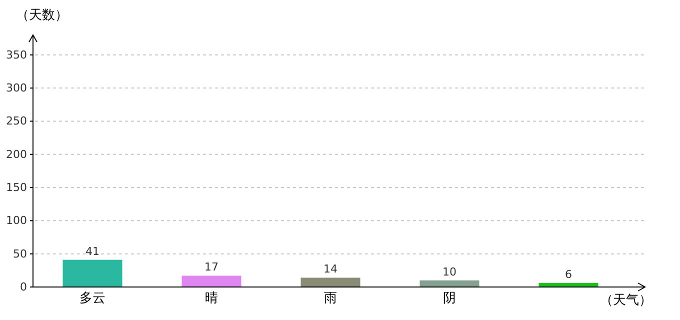 Image resolution: width=680 pixels, height=320 pixels. I want to click on y-axis-title: （天数）, so click(42, 15).